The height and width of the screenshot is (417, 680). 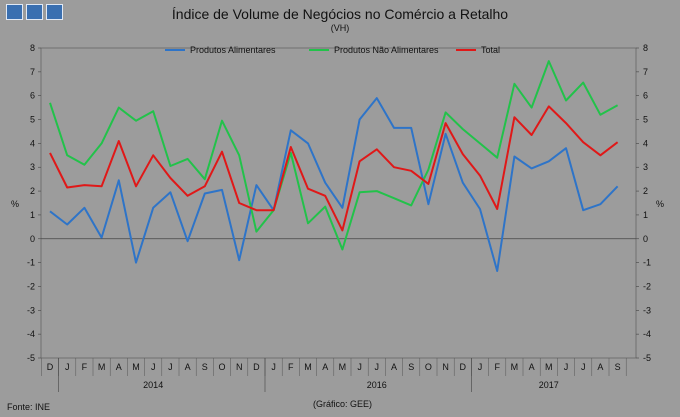 I want to click on y-tick-label-right: 5, so click(x=645, y=120).